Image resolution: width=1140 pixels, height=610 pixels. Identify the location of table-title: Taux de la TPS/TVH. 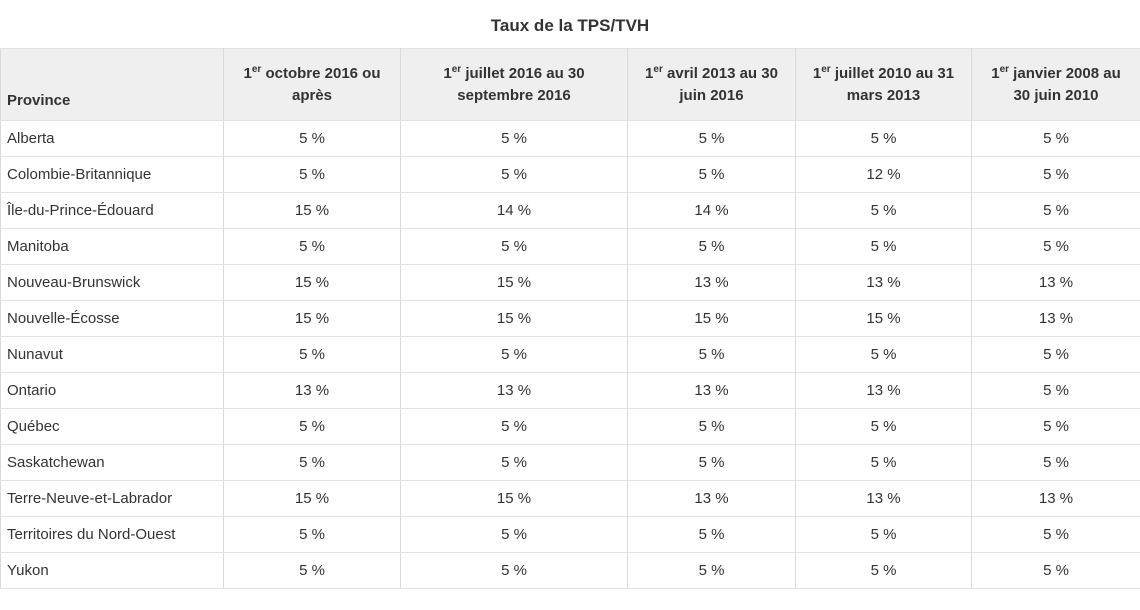
(570, 25).